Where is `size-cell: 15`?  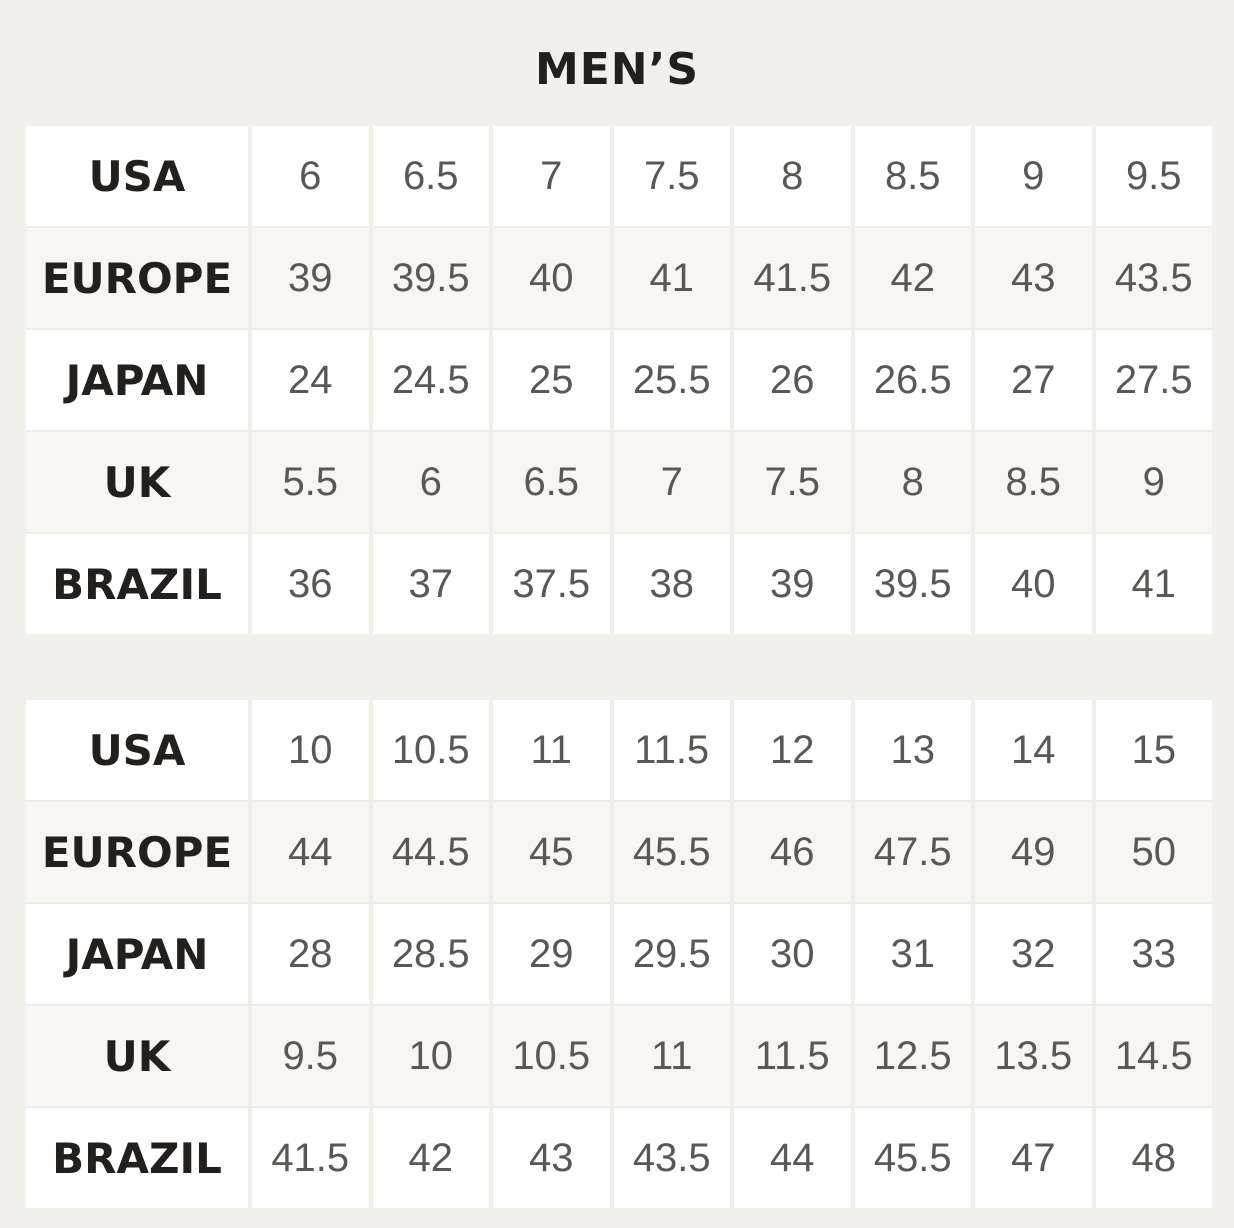
size-cell: 15 is located at coordinates (1153, 750).